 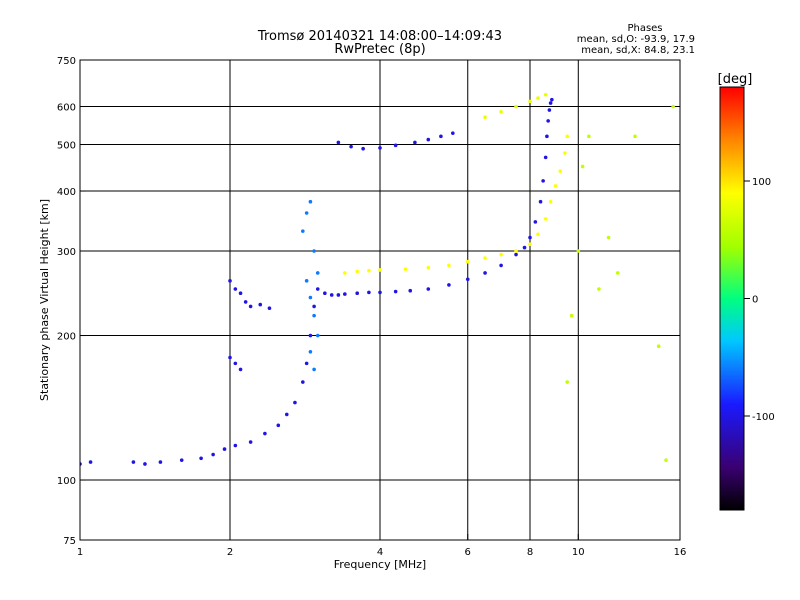 What do you see at coordinates (380, 564) in the screenshot?
I see `x-axis-label: Frequency [MHz]` at bounding box center [380, 564].